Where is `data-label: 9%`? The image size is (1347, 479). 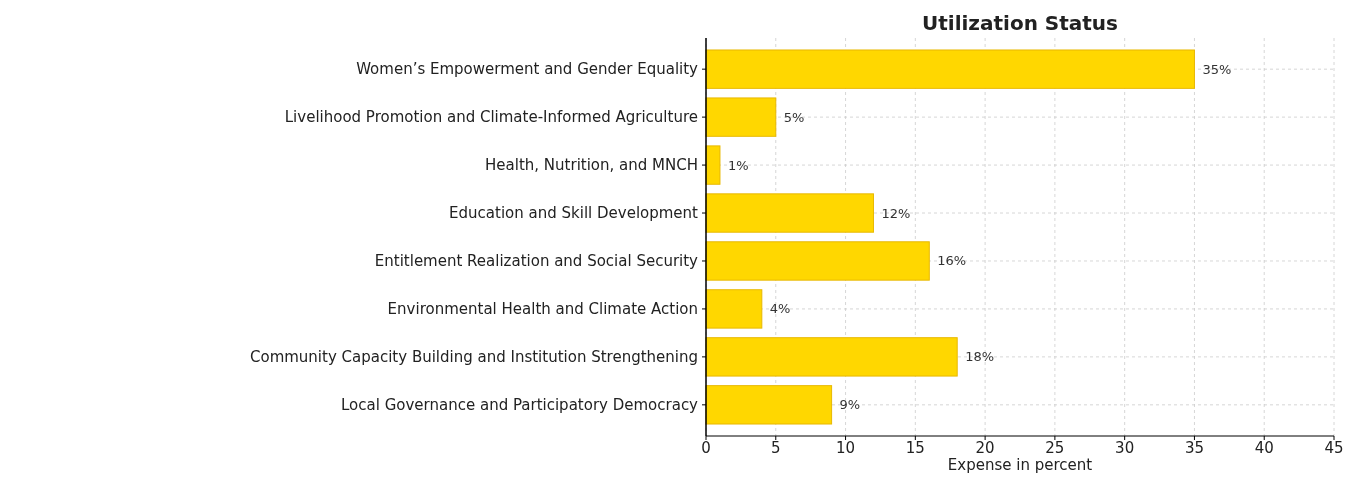 data-label: 9% is located at coordinates (850, 405).